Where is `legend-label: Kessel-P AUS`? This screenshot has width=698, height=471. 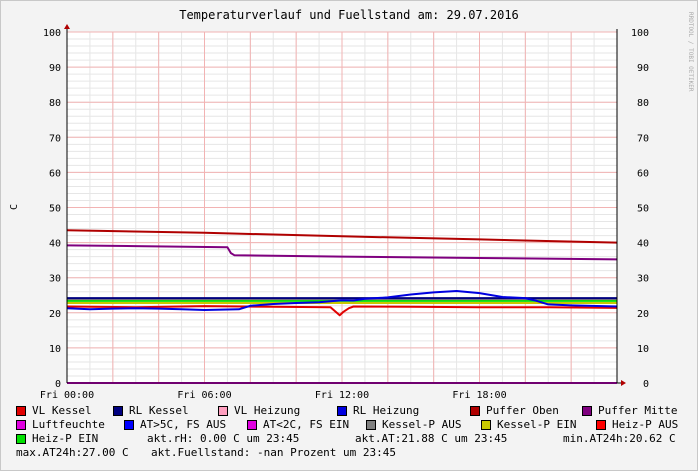
legend-label: Kessel-P AUS is located at coordinates (422, 424).